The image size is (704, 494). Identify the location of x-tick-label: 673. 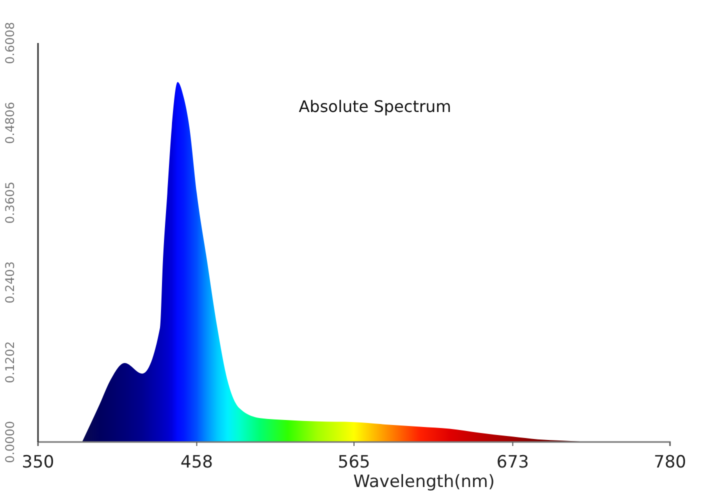
(512, 462).